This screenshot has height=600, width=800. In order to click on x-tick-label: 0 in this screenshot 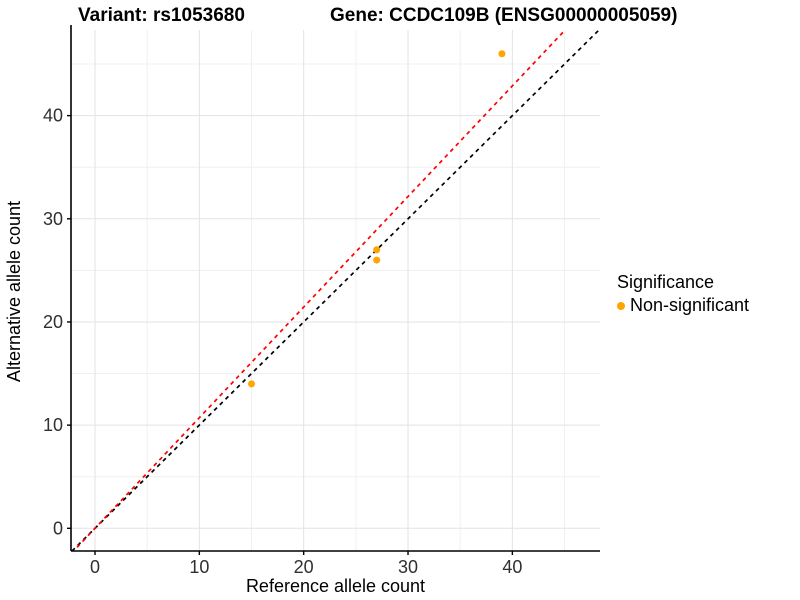, I will do `click(95, 567)`.